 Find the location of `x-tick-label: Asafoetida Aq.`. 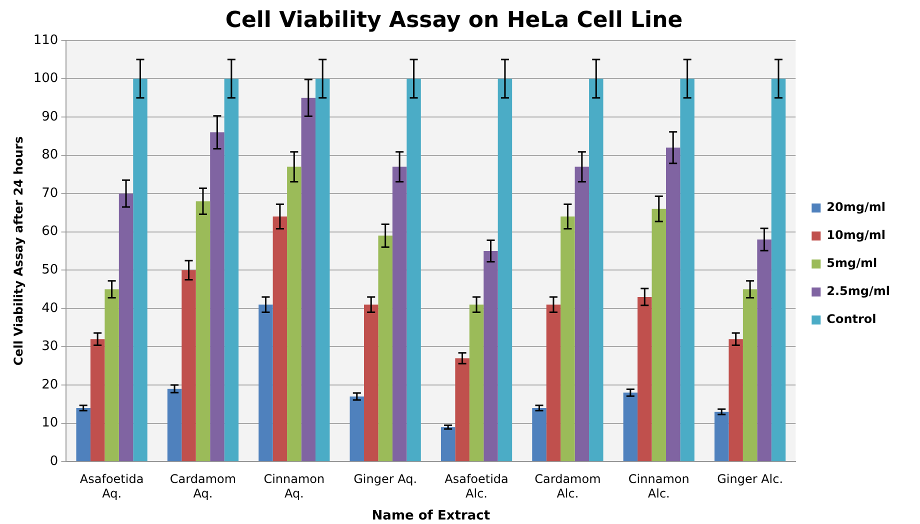

x-tick-label: Asafoetida Aq. is located at coordinates (112, 486).